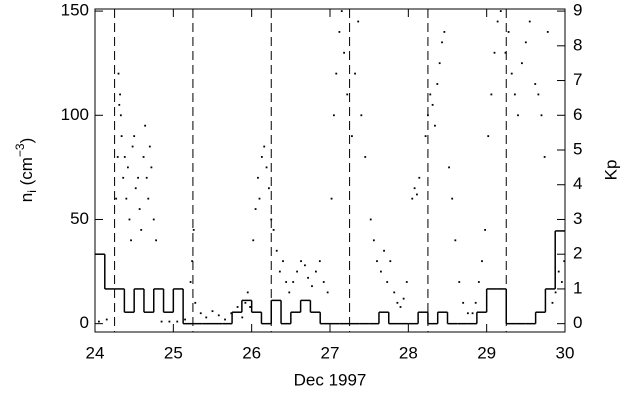 The height and width of the screenshot is (393, 626). I want to click on y-tick-label: 150, so click(75, 10).